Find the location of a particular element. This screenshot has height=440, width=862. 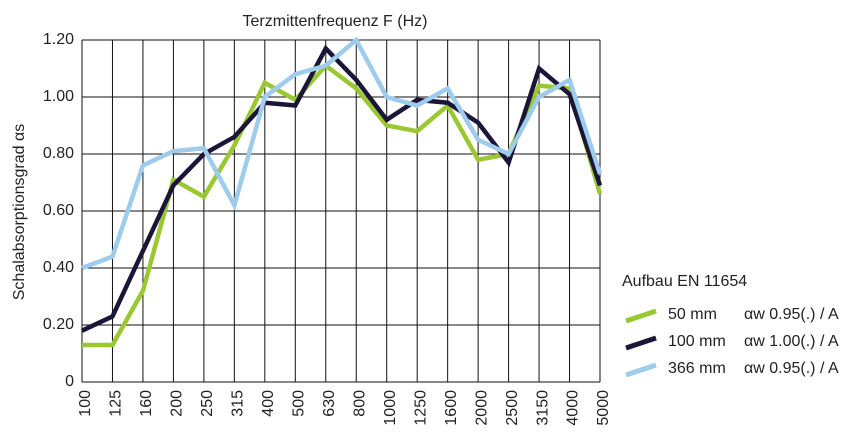

x-tick-label: 250 is located at coordinates (207, 403).